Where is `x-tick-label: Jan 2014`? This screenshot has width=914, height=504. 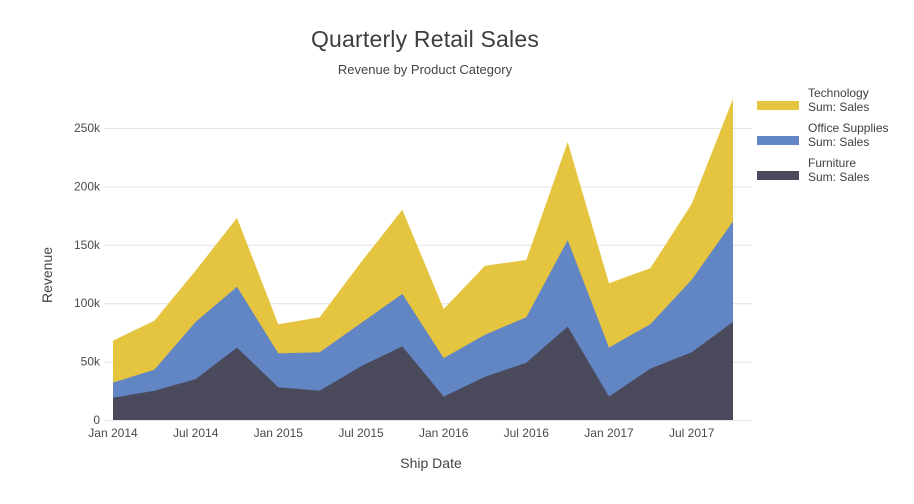 x-tick-label: Jan 2014 is located at coordinates (113, 433).